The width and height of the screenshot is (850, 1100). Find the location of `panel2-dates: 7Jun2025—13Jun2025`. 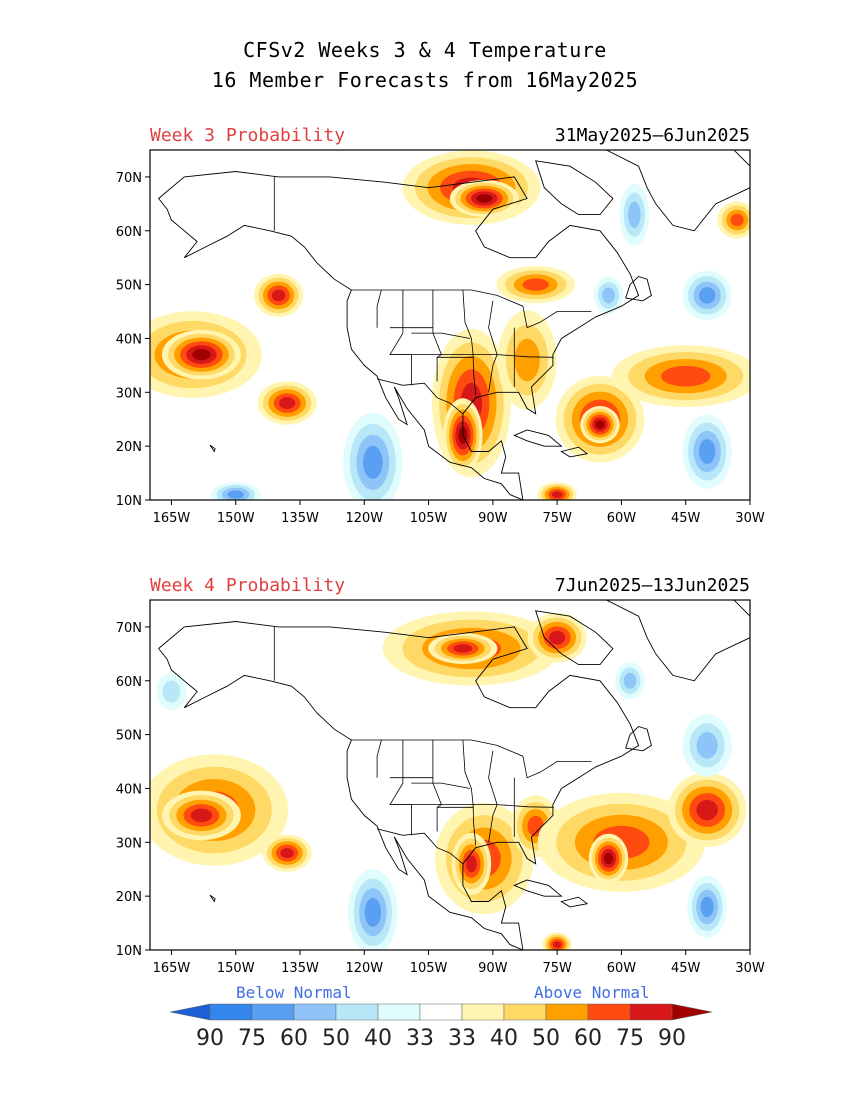

panel2-dates: 7Jun2025—13Jun2025 is located at coordinates (652, 585).